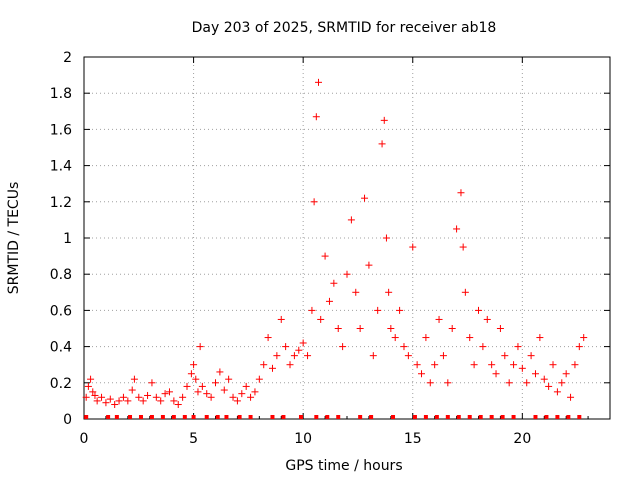 The height and width of the screenshot is (480, 640). Describe the element at coordinates (67, 420) in the screenshot. I see `y-tick-label: 0` at that location.